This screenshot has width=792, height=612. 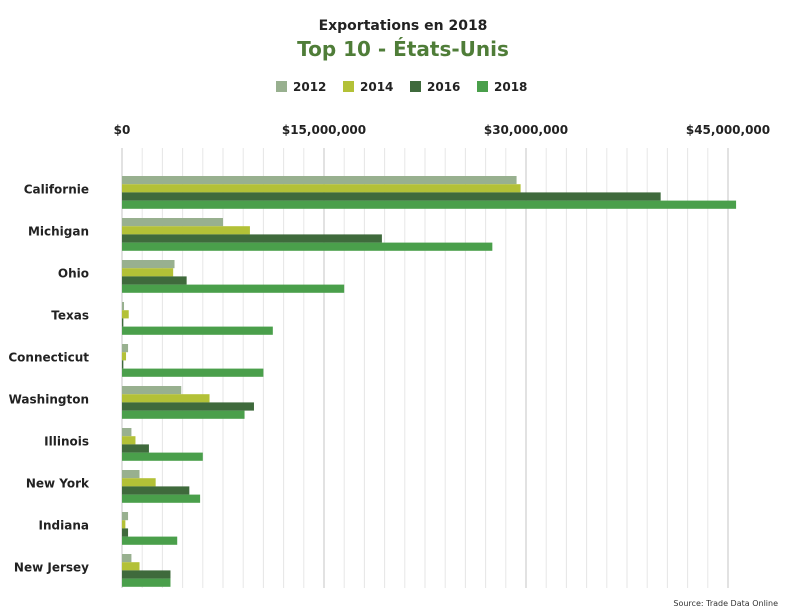 I want to click on x-tick-label: $15,000,000, so click(x=324, y=130).